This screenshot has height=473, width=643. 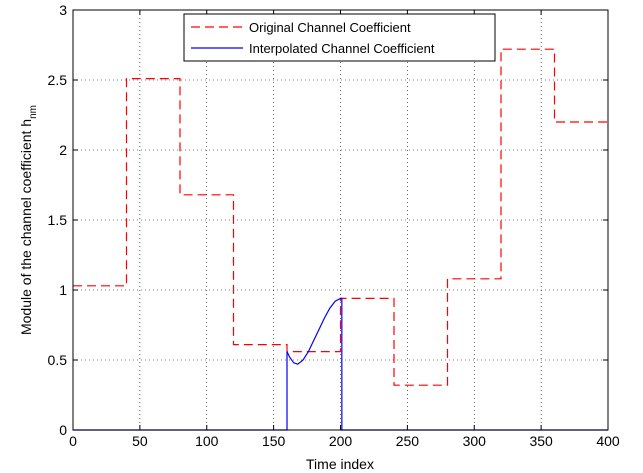 What do you see at coordinates (140, 441) in the screenshot?
I see `x-tick-label: 50` at bounding box center [140, 441].